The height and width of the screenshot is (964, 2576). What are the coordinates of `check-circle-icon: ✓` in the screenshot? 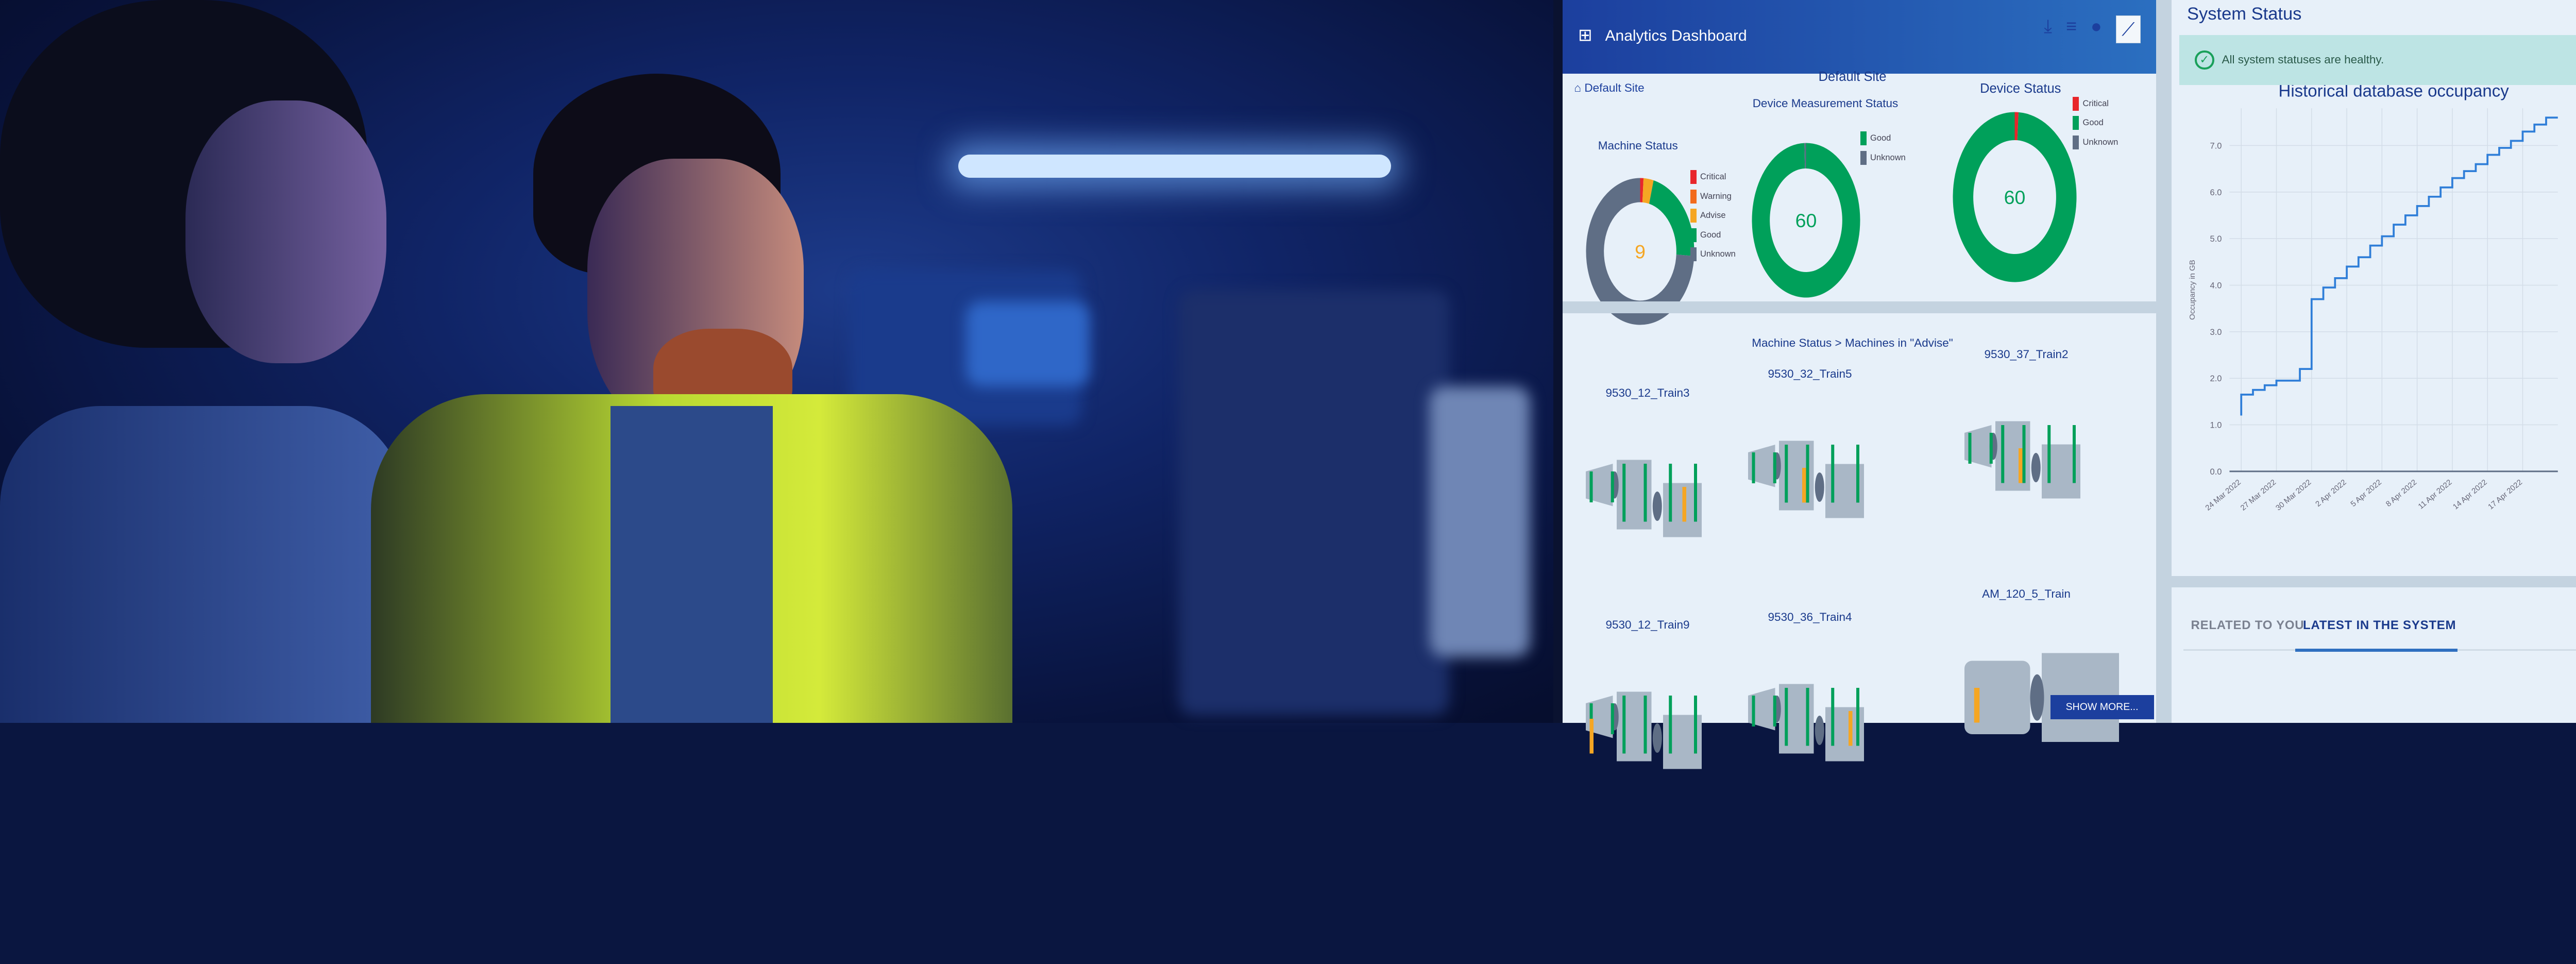 It's located at (2204, 60).